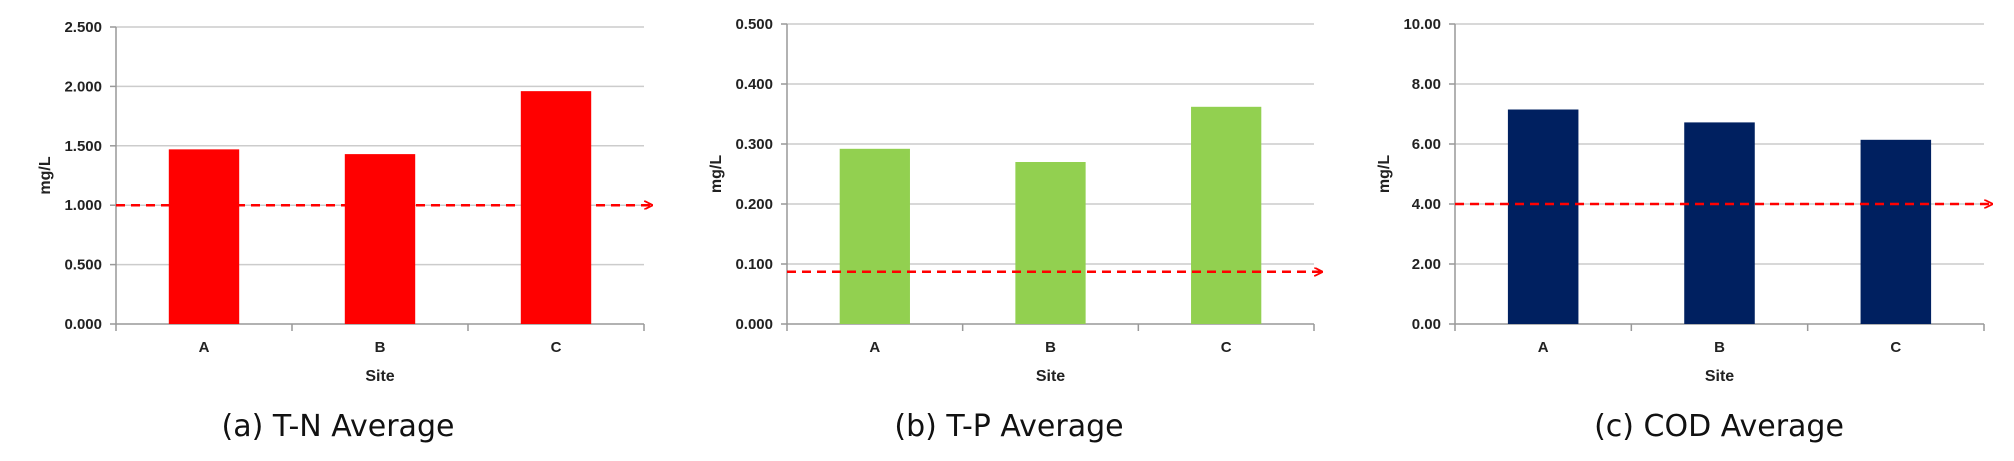  I want to click on chart-caption: (c) COD Average, so click(1719, 426).